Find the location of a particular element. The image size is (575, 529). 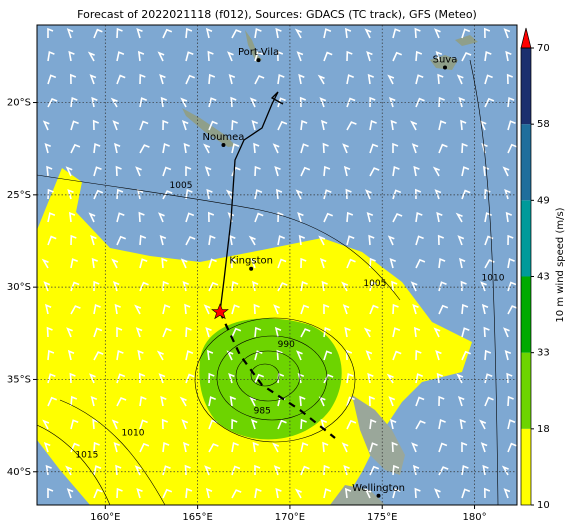

isobar-label: 1005 is located at coordinates (374, 284).